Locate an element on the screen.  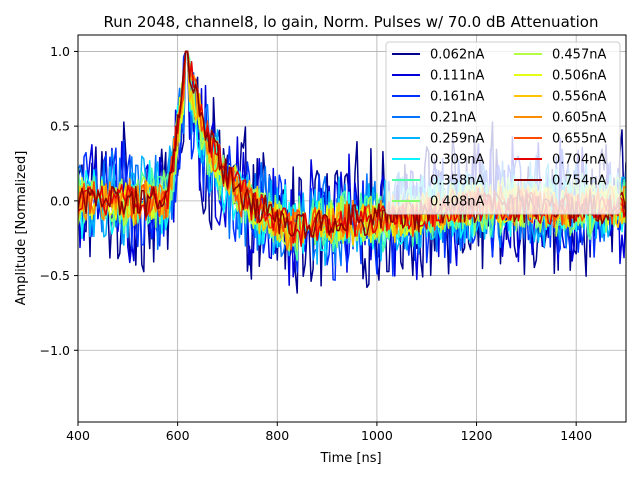
y-tick-label: −0.5 is located at coordinates (55, 275).